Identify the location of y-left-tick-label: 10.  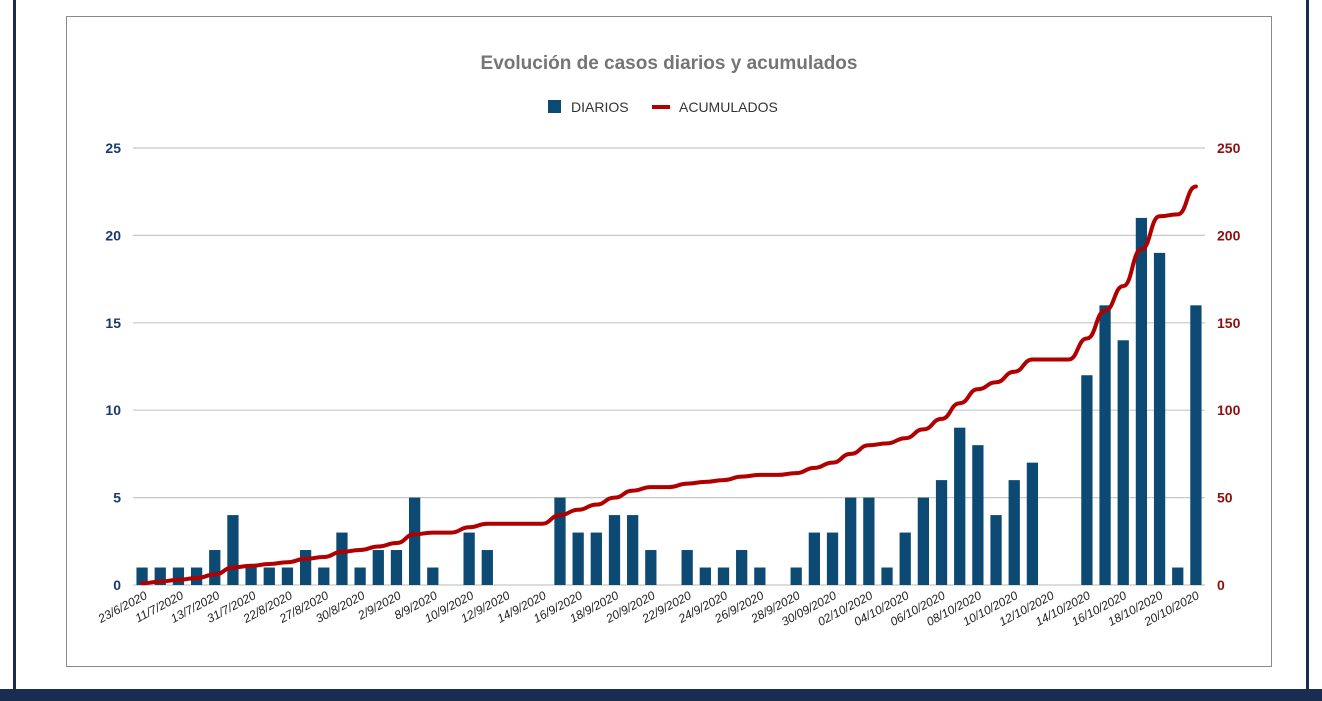
(113, 410).